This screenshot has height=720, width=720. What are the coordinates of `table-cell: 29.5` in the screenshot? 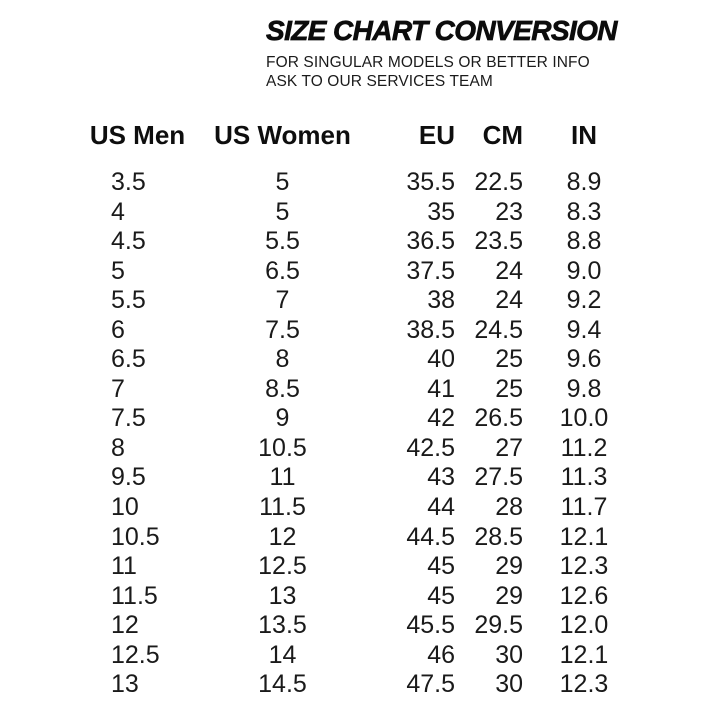 It's located at (498, 625).